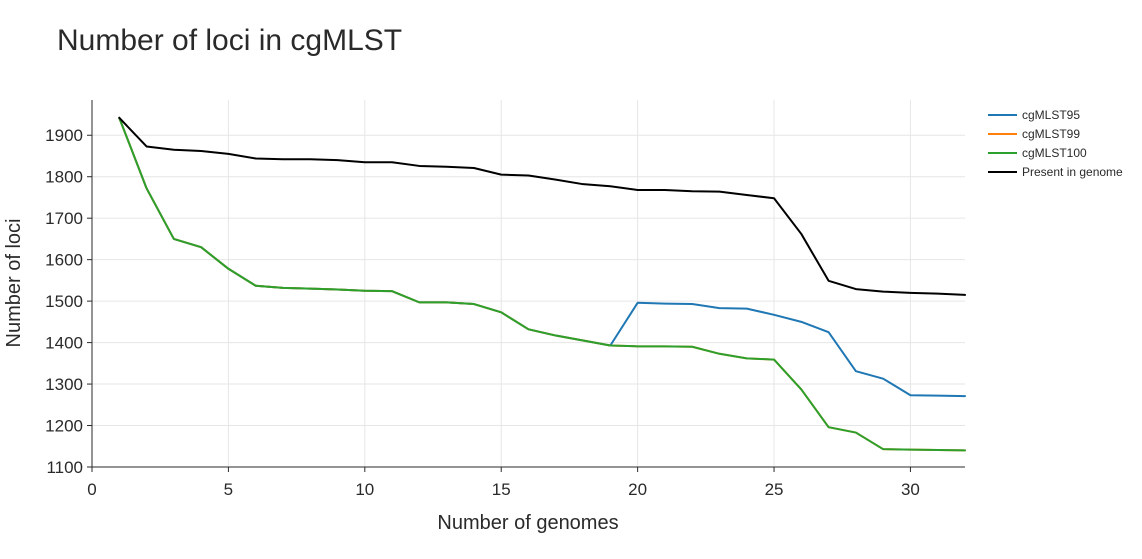 This screenshot has height=559, width=1142. What do you see at coordinates (64, 177) in the screenshot?
I see `y-tick-label: 1800` at bounding box center [64, 177].